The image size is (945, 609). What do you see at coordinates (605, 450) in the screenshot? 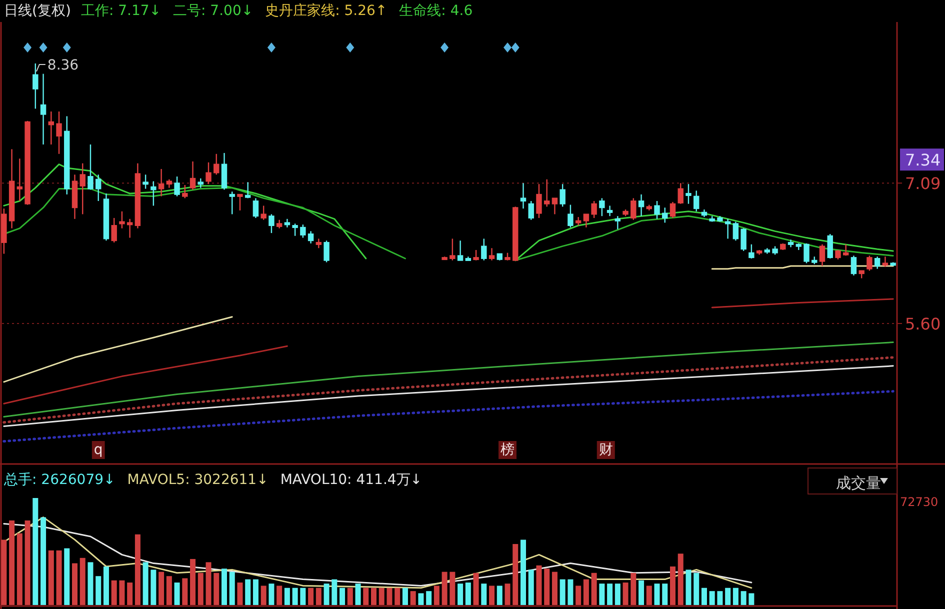
I see `annotation: 财` at bounding box center [605, 450].